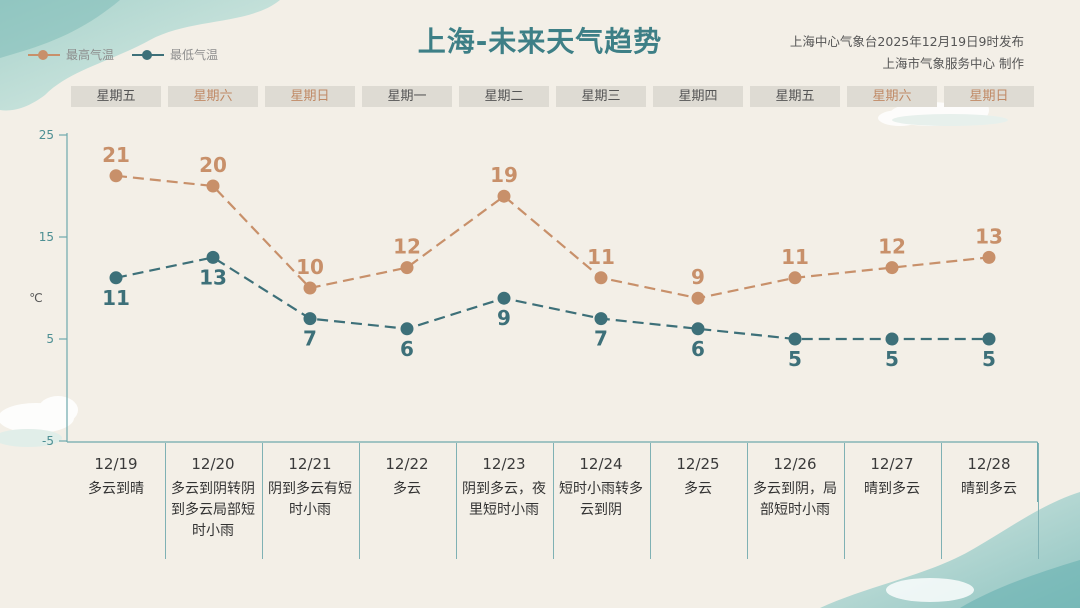  I want to click on y-tick-label: 15, so click(46, 237).